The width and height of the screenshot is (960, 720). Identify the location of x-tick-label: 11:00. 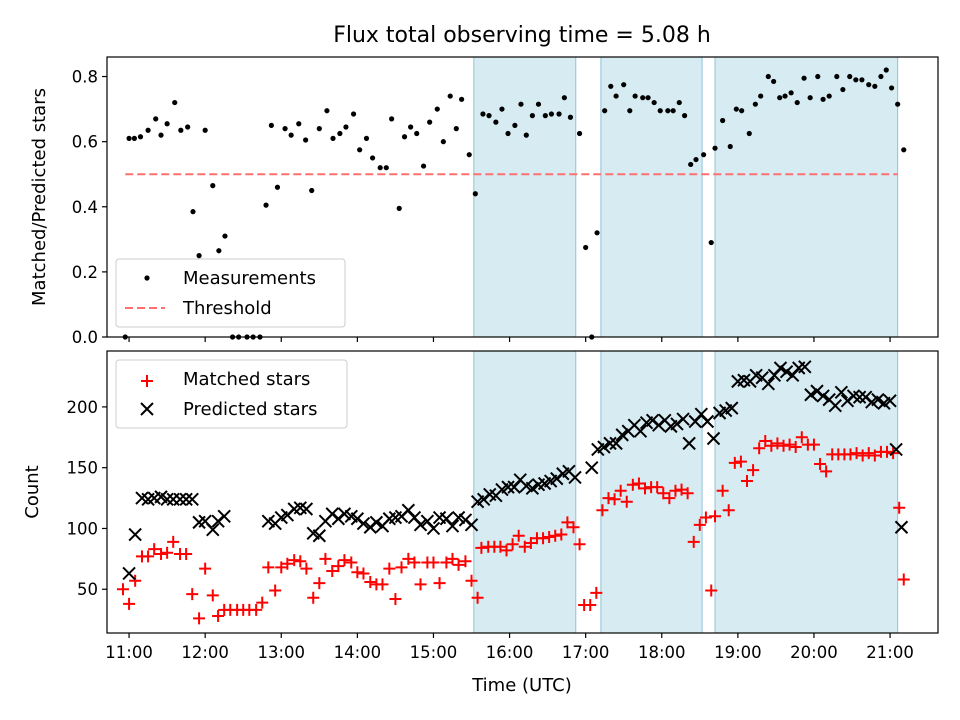
(129, 652).